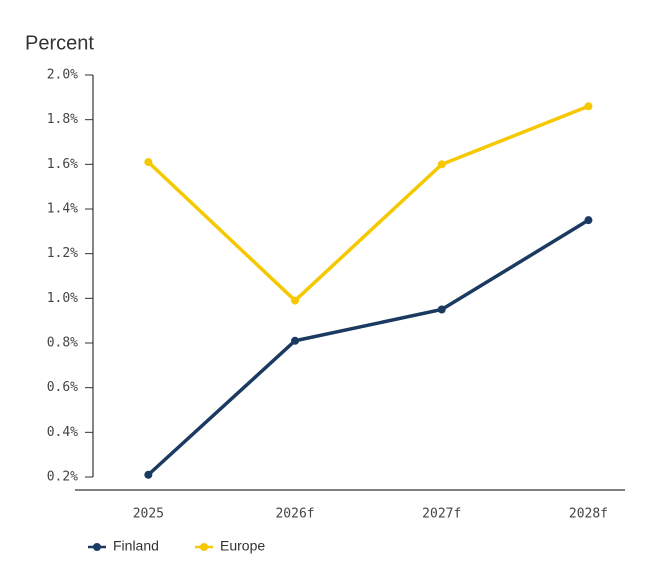  Describe the element at coordinates (62, 164) in the screenshot. I see `y-tick-label: 1.6%` at that location.